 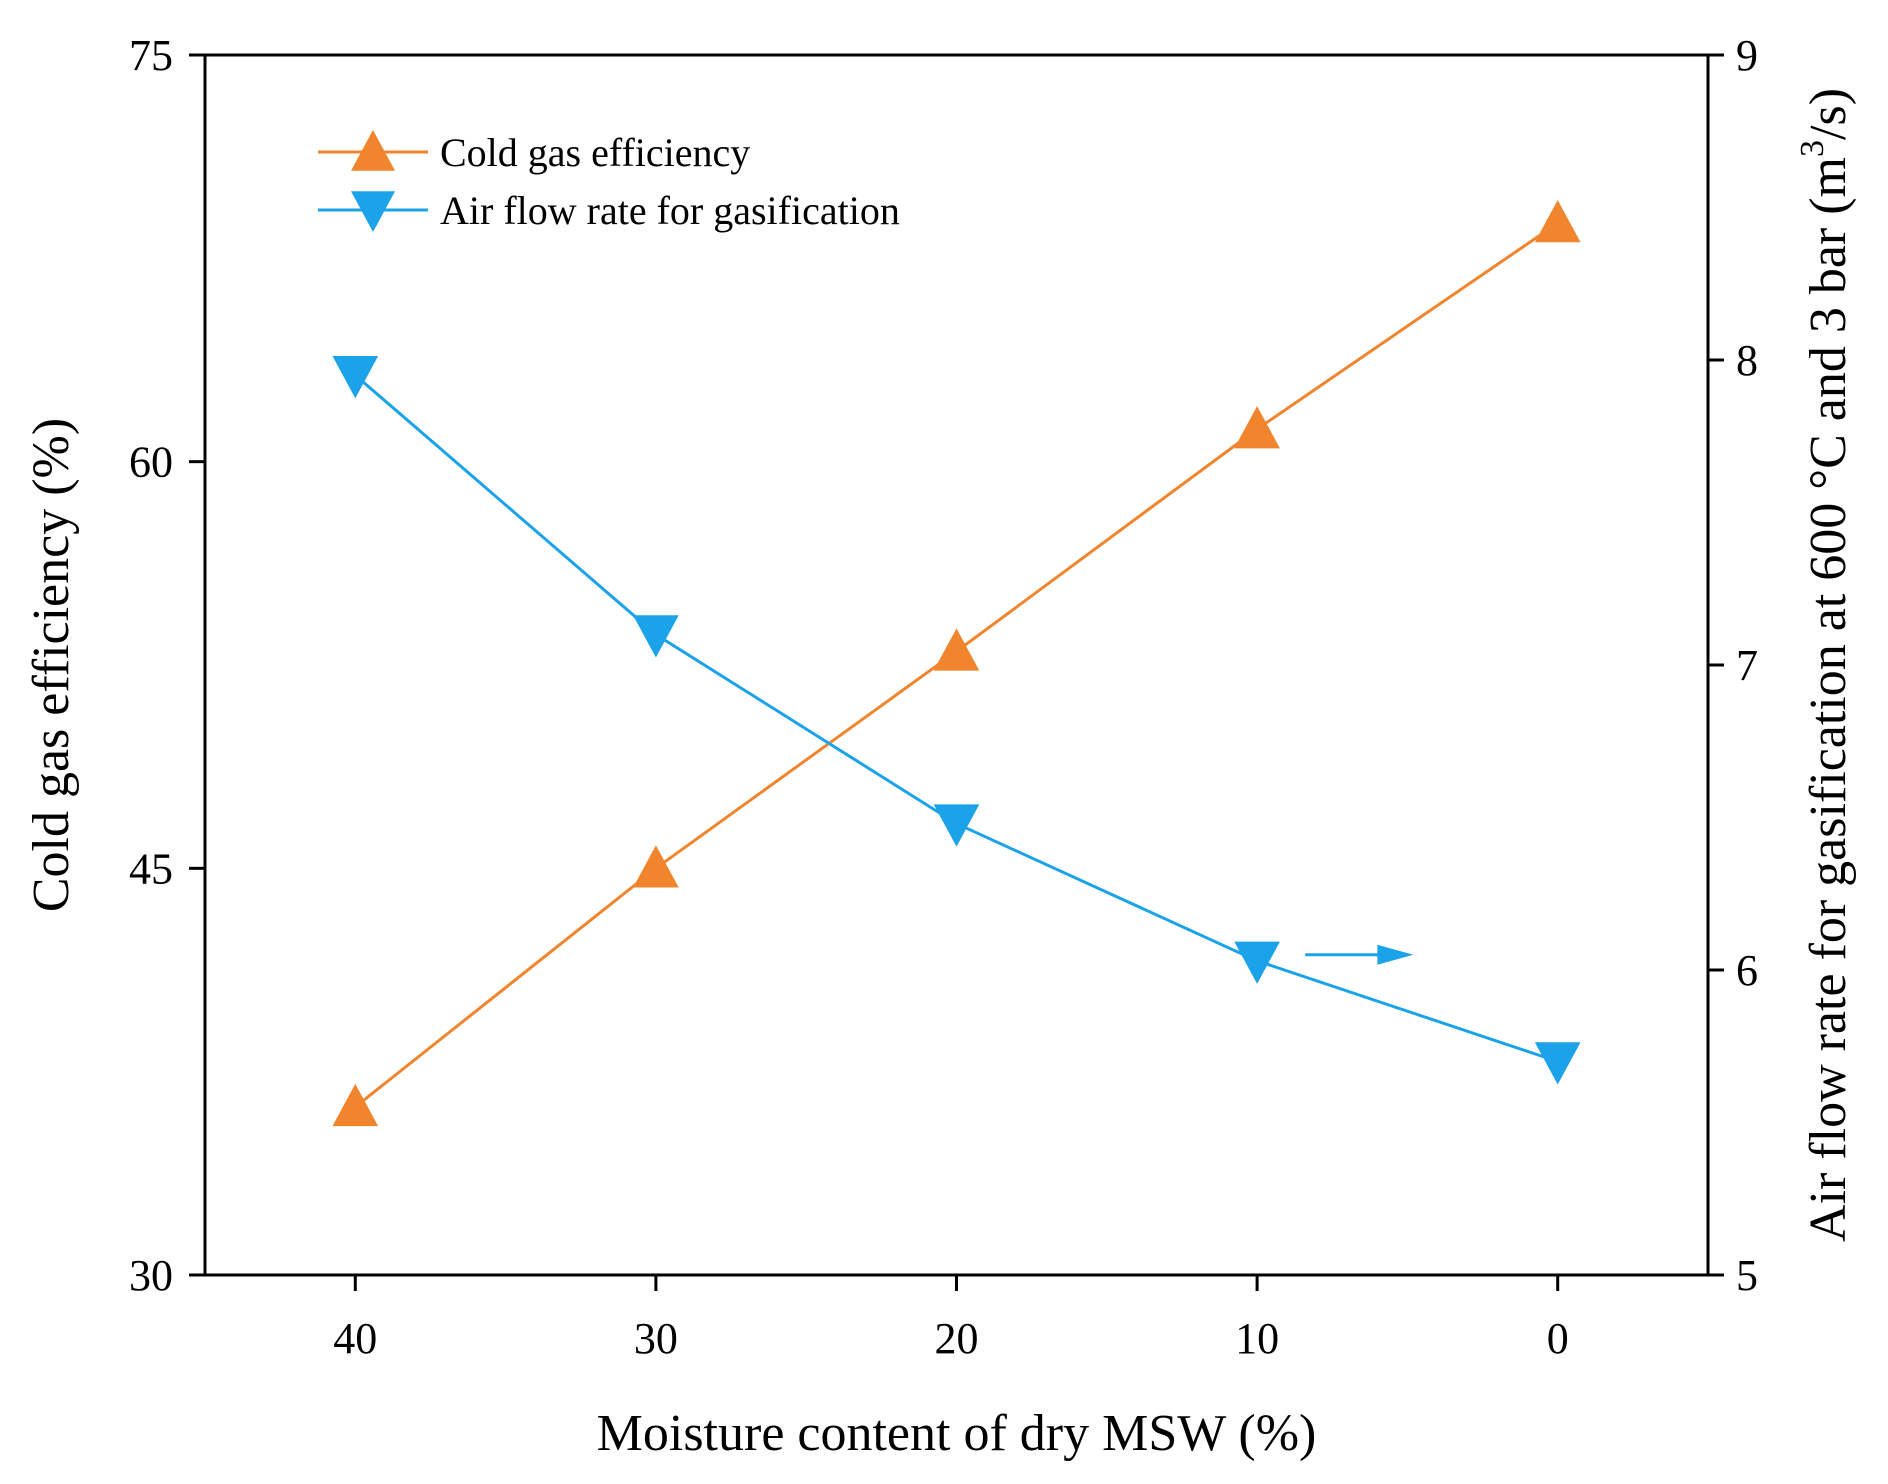 What do you see at coordinates (1257, 1338) in the screenshot?
I see `x-tick-label: 10` at bounding box center [1257, 1338].